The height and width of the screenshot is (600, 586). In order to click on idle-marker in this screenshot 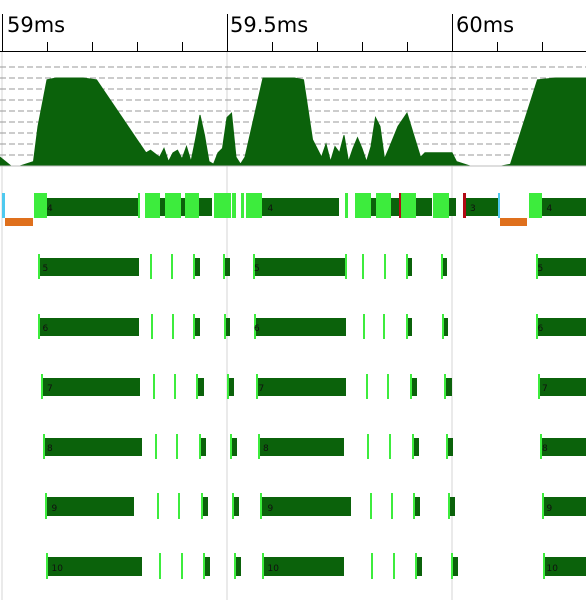, I will do `click(3, 205)`.